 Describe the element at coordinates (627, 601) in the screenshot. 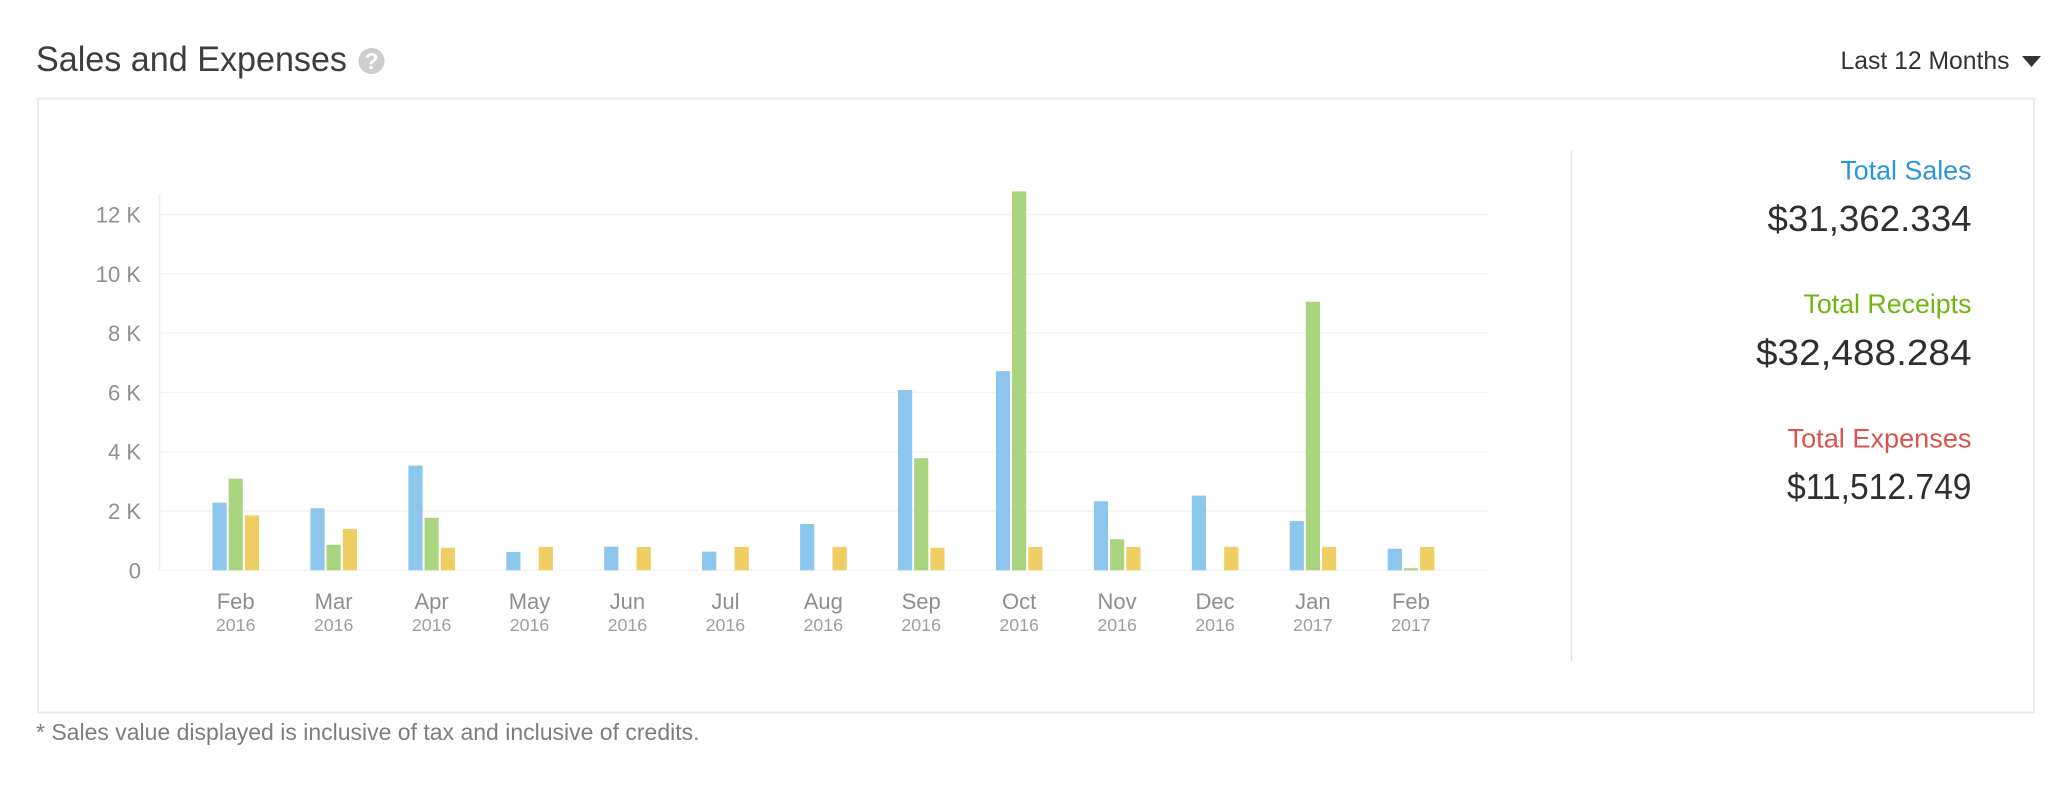

I see `svg-text: Jun` at that location.